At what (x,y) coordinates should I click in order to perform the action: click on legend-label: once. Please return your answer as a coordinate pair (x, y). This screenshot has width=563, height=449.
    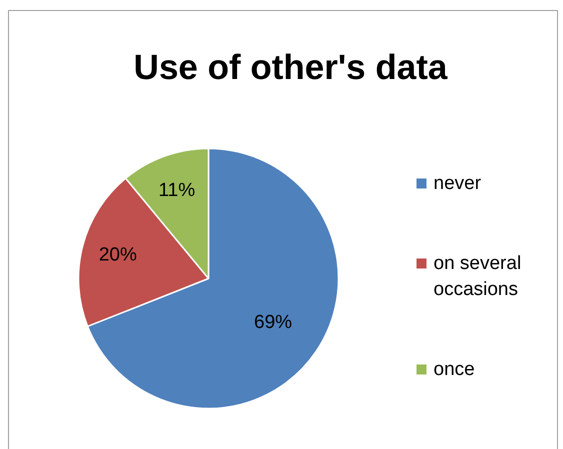
    Looking at the image, I should click on (454, 369).